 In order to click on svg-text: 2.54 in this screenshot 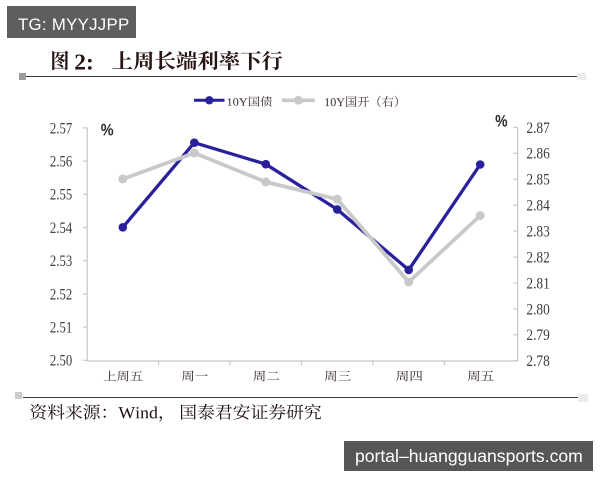, I will do `click(61, 228)`.